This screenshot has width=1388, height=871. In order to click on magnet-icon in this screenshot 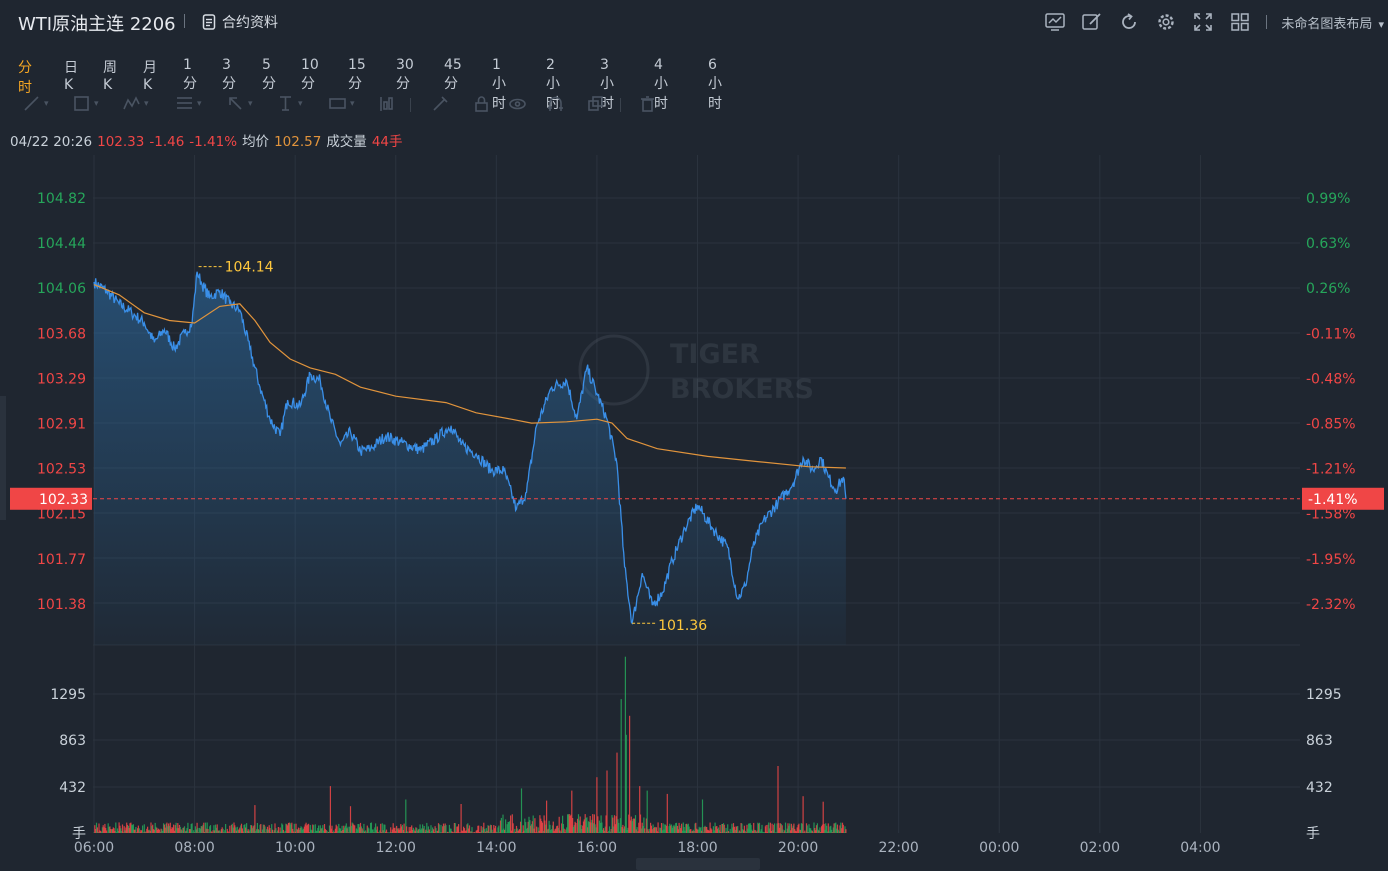, I will do `click(556, 104)`.